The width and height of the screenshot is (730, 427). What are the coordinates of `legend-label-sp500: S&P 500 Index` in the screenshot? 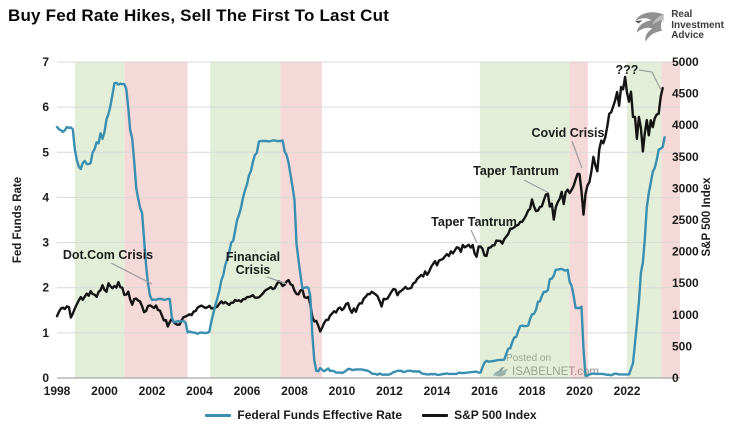 It's located at (495, 415).